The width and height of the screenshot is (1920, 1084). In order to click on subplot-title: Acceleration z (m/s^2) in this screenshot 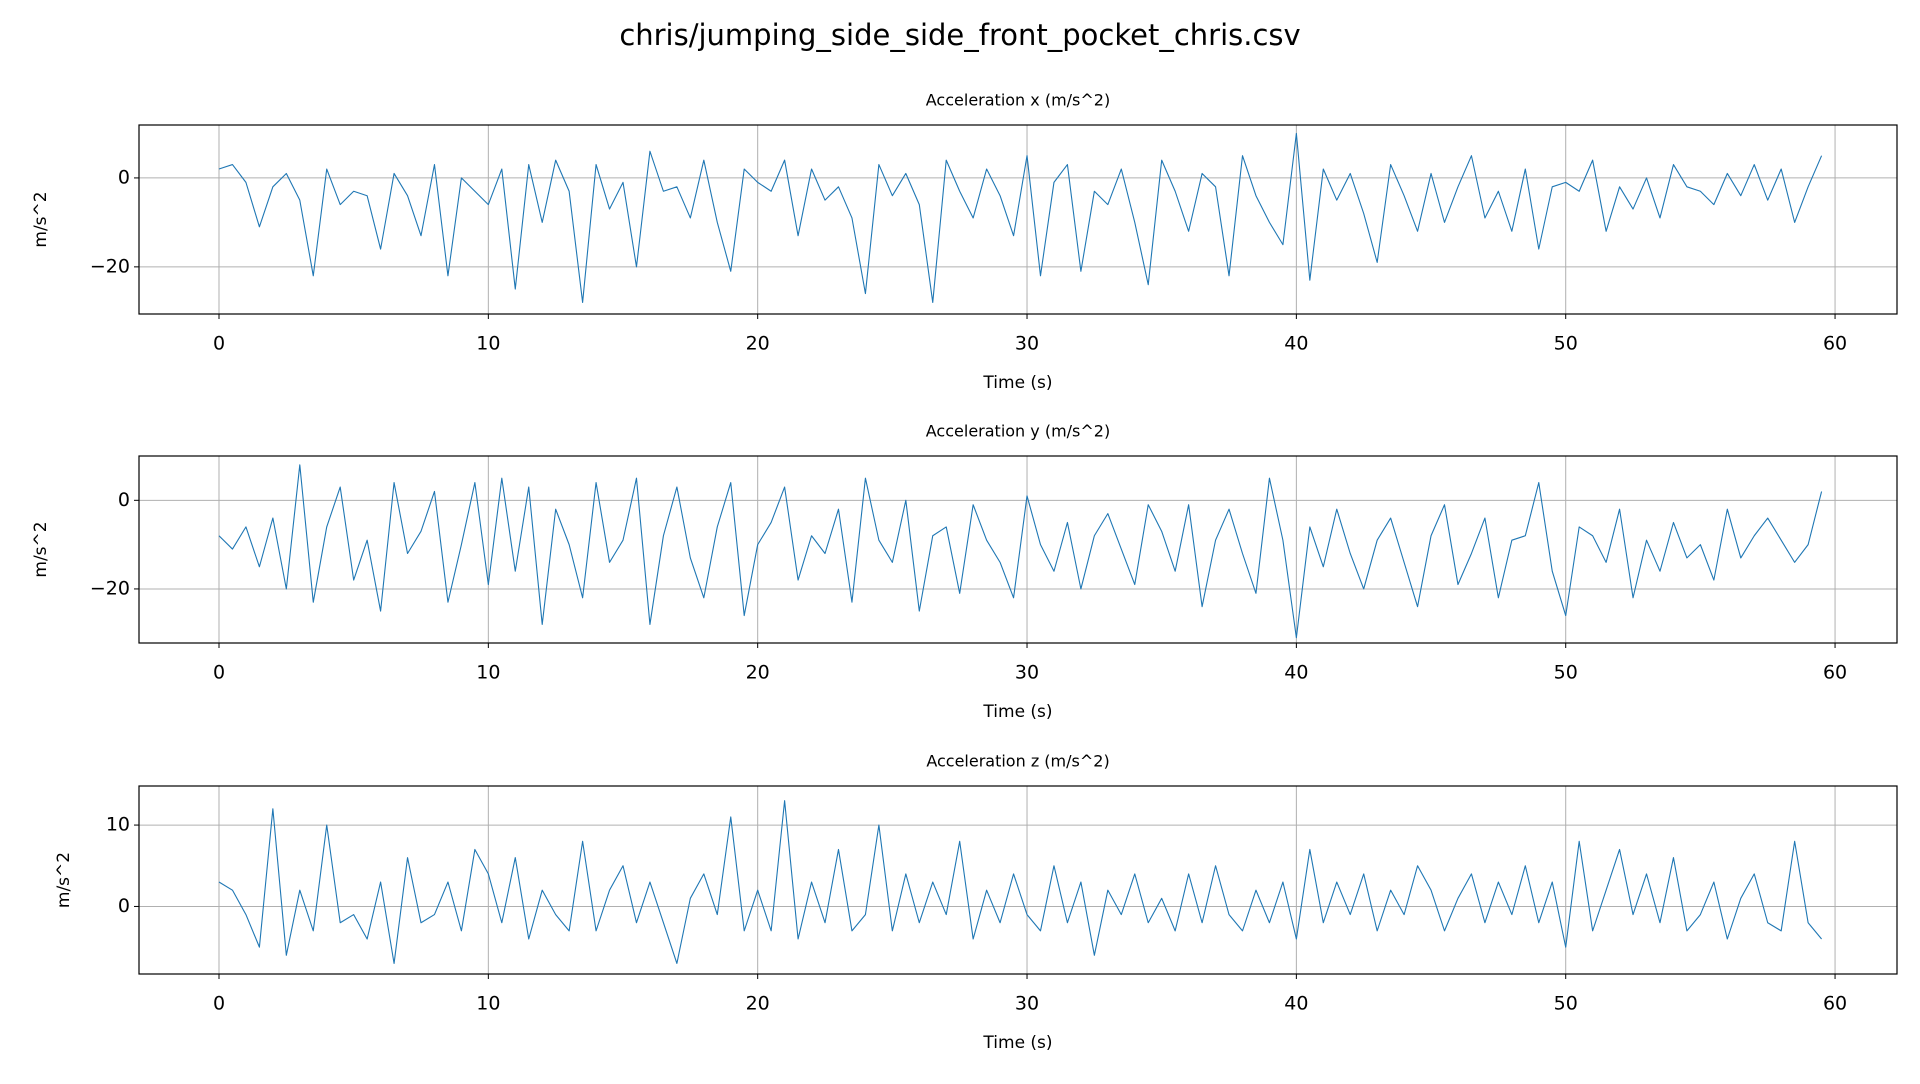, I will do `click(1017, 761)`.